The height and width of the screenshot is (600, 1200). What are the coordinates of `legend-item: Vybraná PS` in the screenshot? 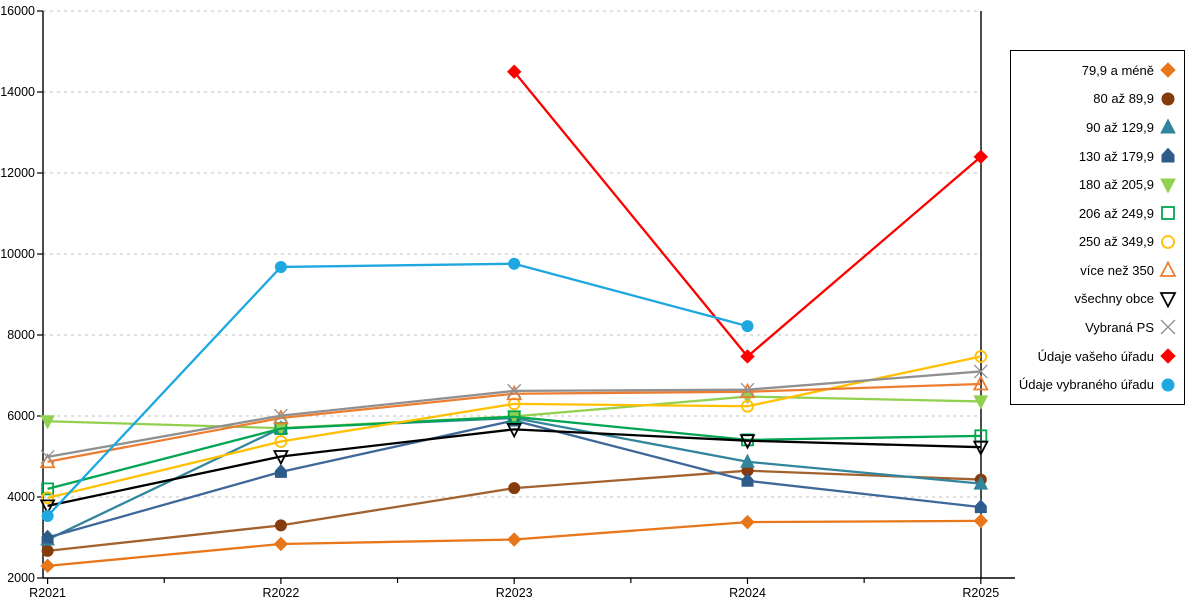 It's located at (1096, 327).